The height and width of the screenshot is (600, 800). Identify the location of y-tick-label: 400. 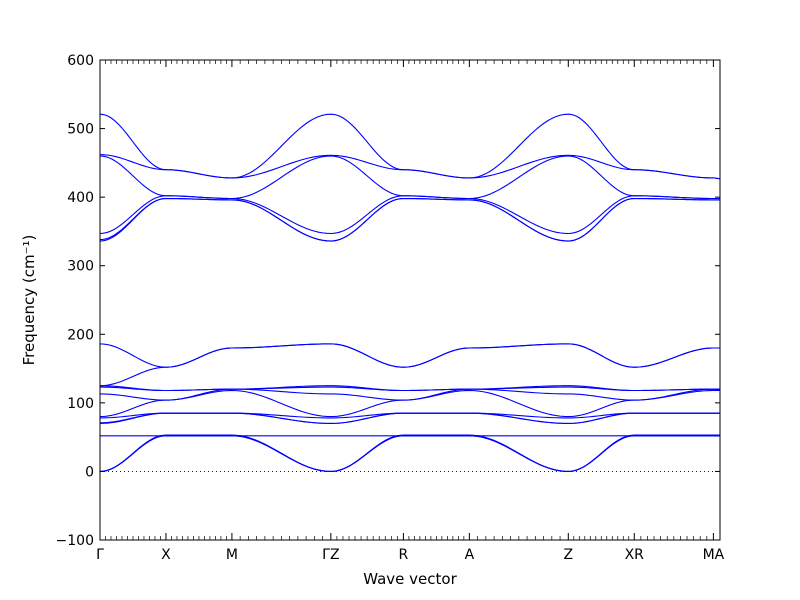
(80, 198).